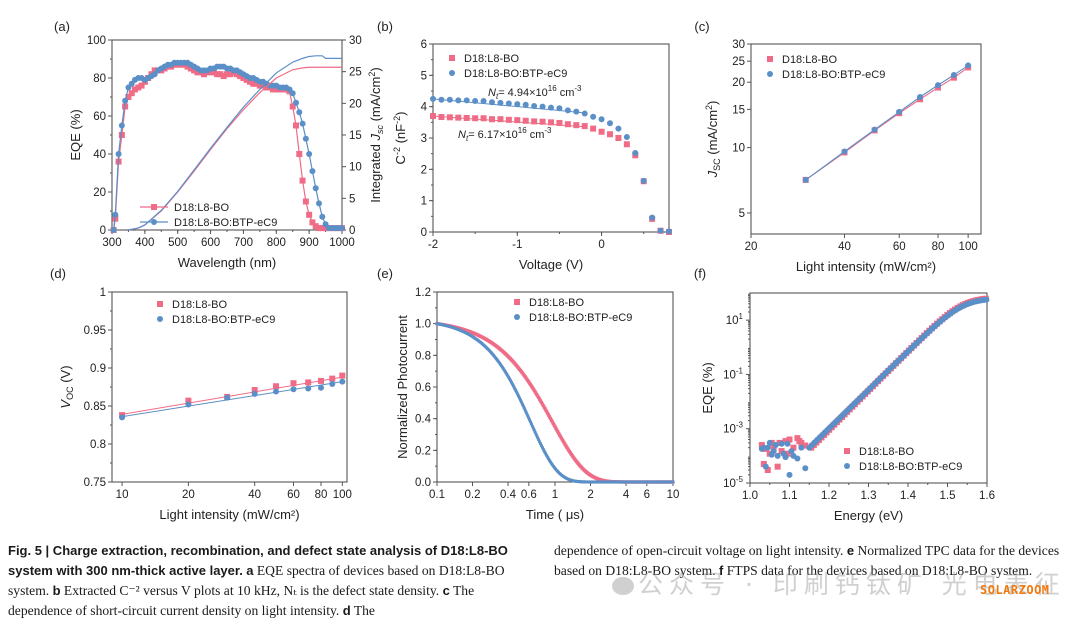 The image size is (1080, 625). Describe the element at coordinates (551, 264) in the screenshot. I see `x-axis-label: Voltage (V)` at that location.